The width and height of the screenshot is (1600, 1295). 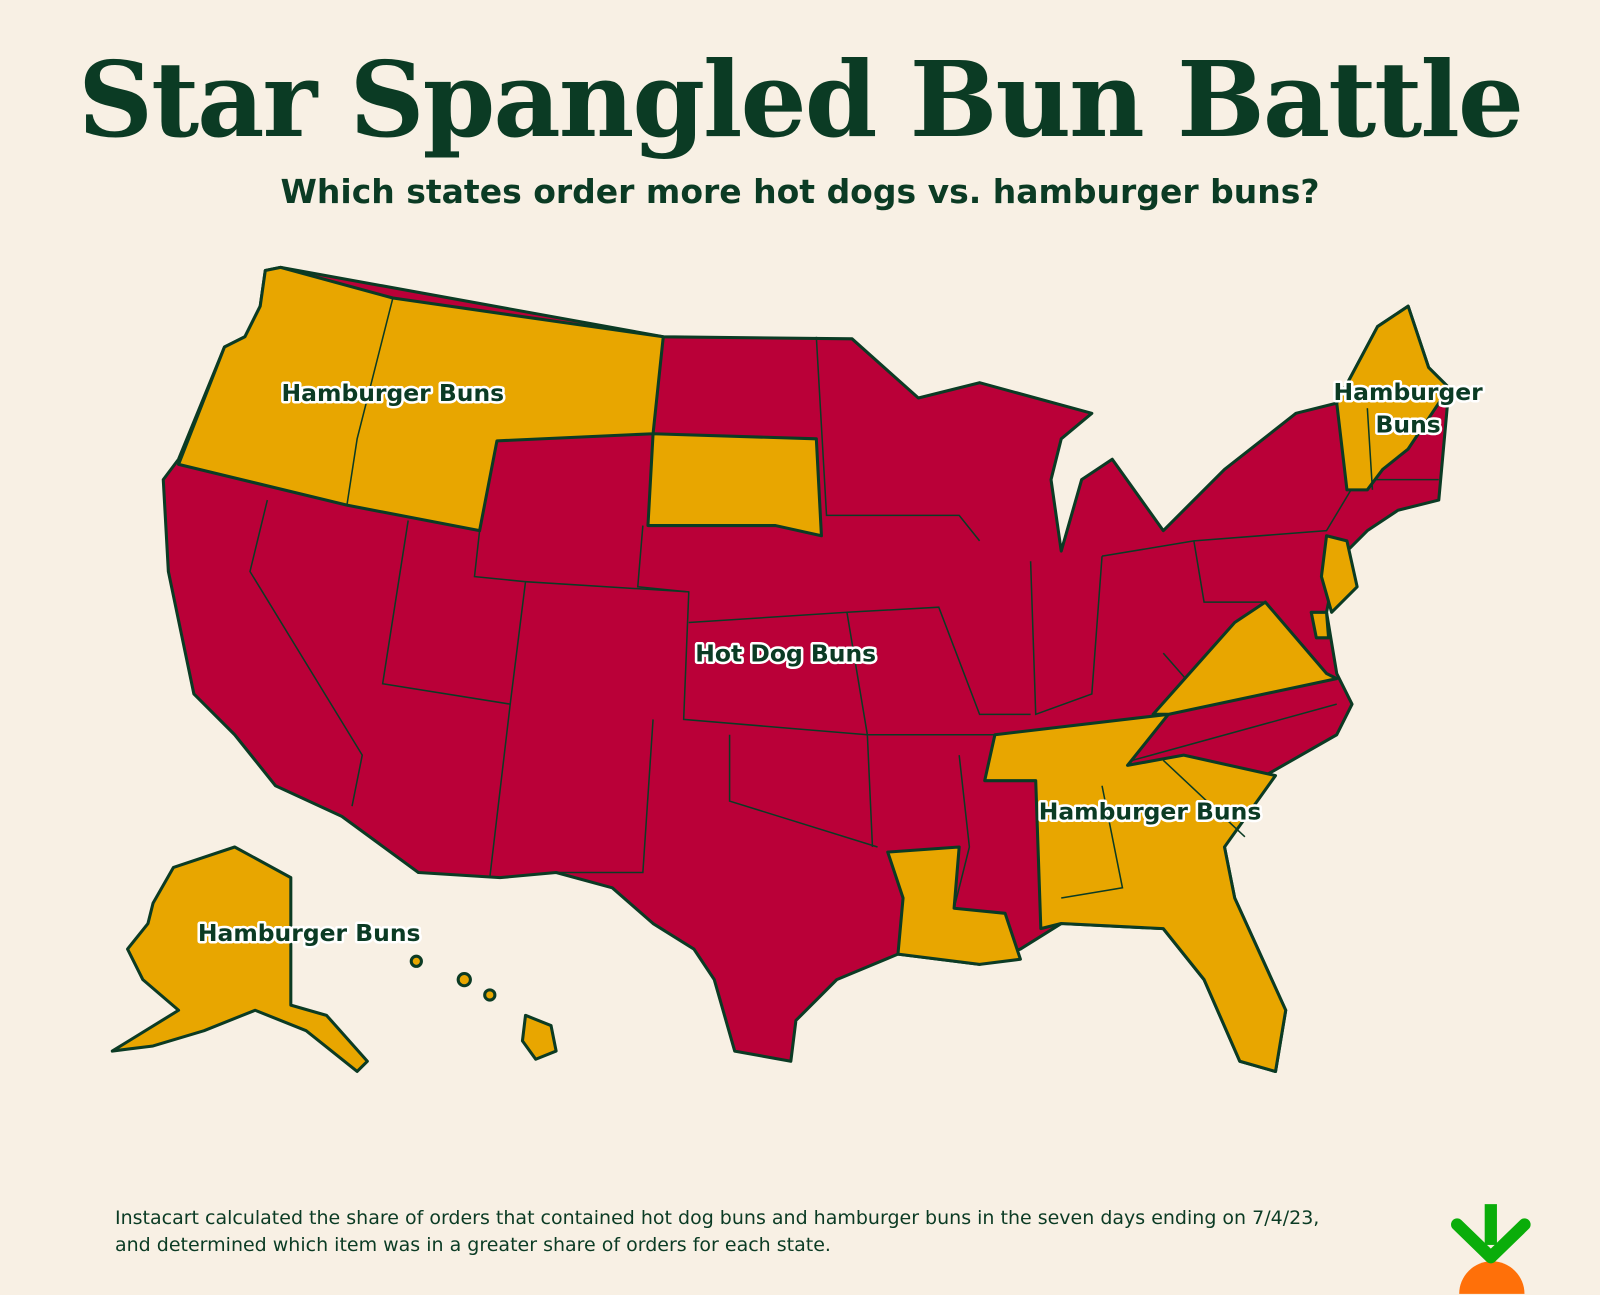 I want to click on louisiana, so click(x=954, y=905).